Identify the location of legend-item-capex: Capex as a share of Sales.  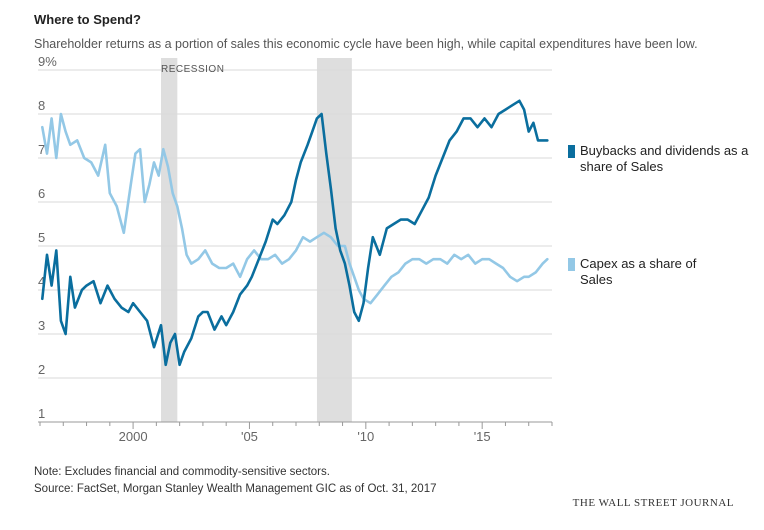
(663, 274).